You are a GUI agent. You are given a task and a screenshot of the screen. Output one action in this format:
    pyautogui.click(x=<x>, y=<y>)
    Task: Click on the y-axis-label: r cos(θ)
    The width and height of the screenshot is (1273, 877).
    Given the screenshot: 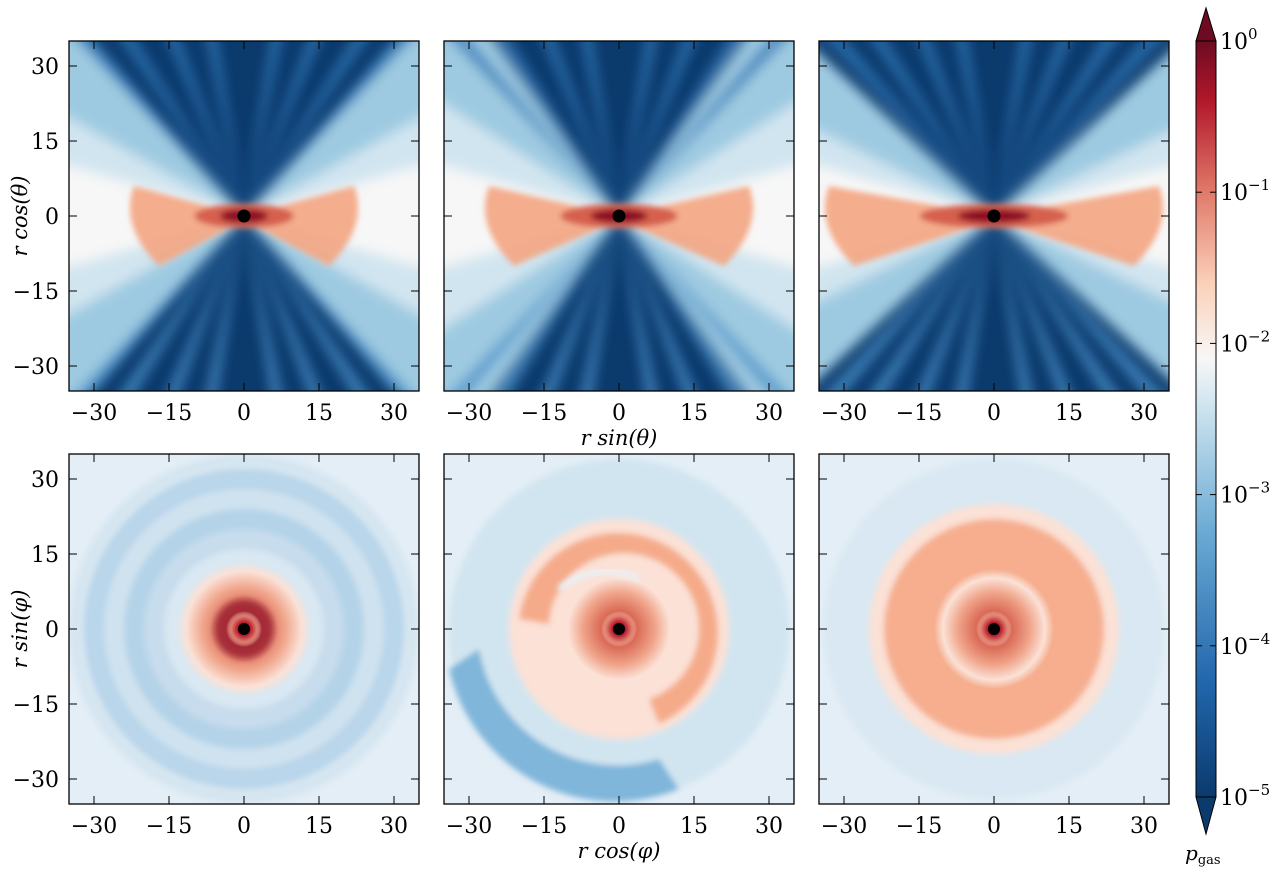 What is the action you would take?
    pyautogui.click(x=20, y=216)
    